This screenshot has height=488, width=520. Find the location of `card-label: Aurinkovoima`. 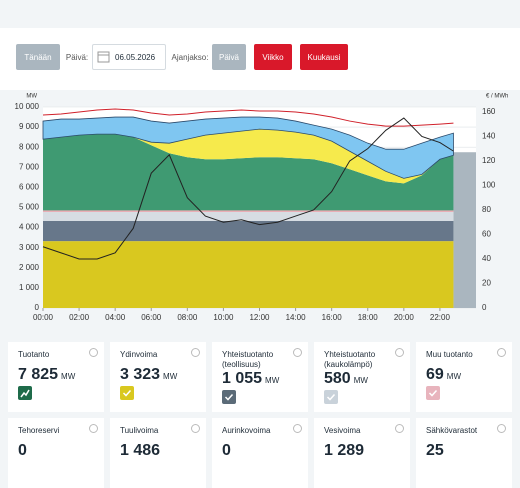

card-label: Aurinkovoima is located at coordinates (246, 430).